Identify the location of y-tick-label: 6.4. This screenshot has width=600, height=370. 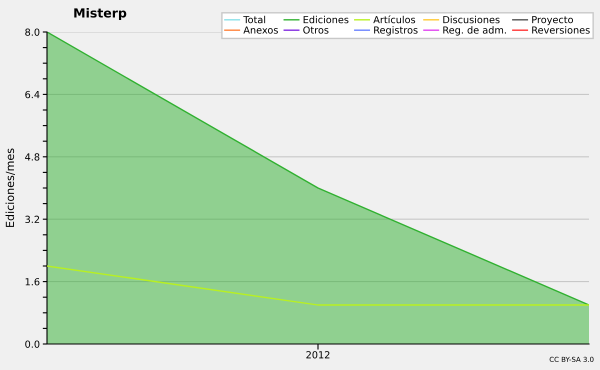
(32, 94).